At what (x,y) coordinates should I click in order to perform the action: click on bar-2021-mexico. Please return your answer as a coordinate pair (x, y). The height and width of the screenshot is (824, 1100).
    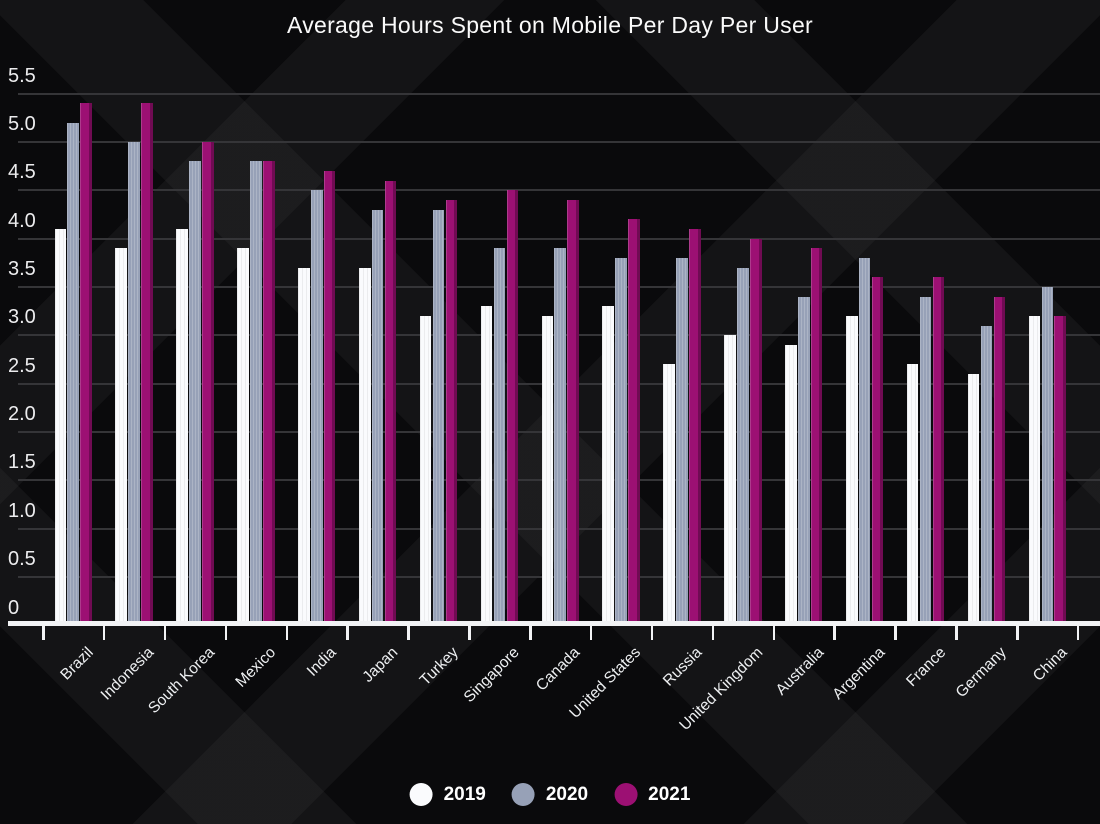
    Looking at the image, I should click on (268, 393).